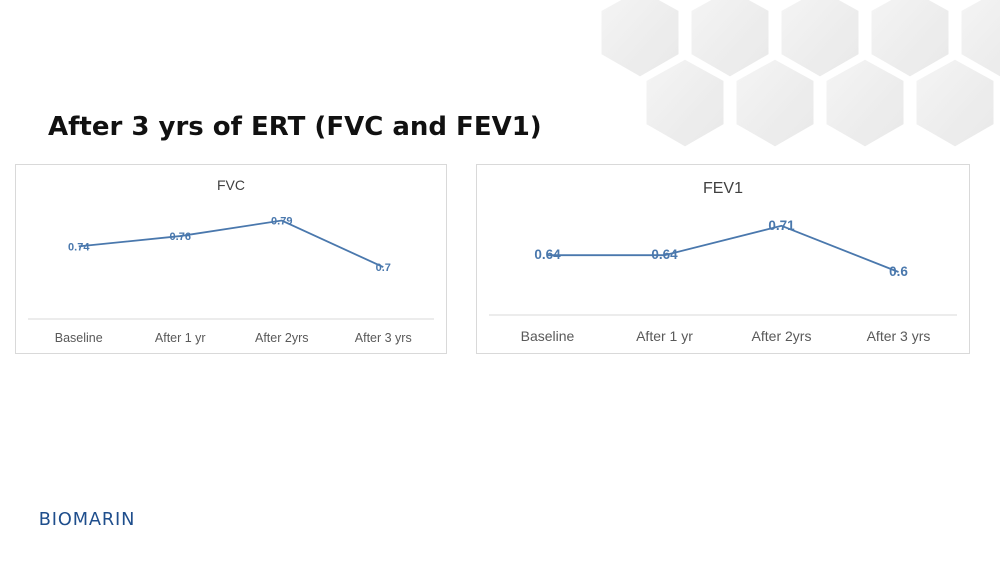 The width and height of the screenshot is (1000, 563). I want to click on fvc-data-label: 0.74, so click(79, 247).